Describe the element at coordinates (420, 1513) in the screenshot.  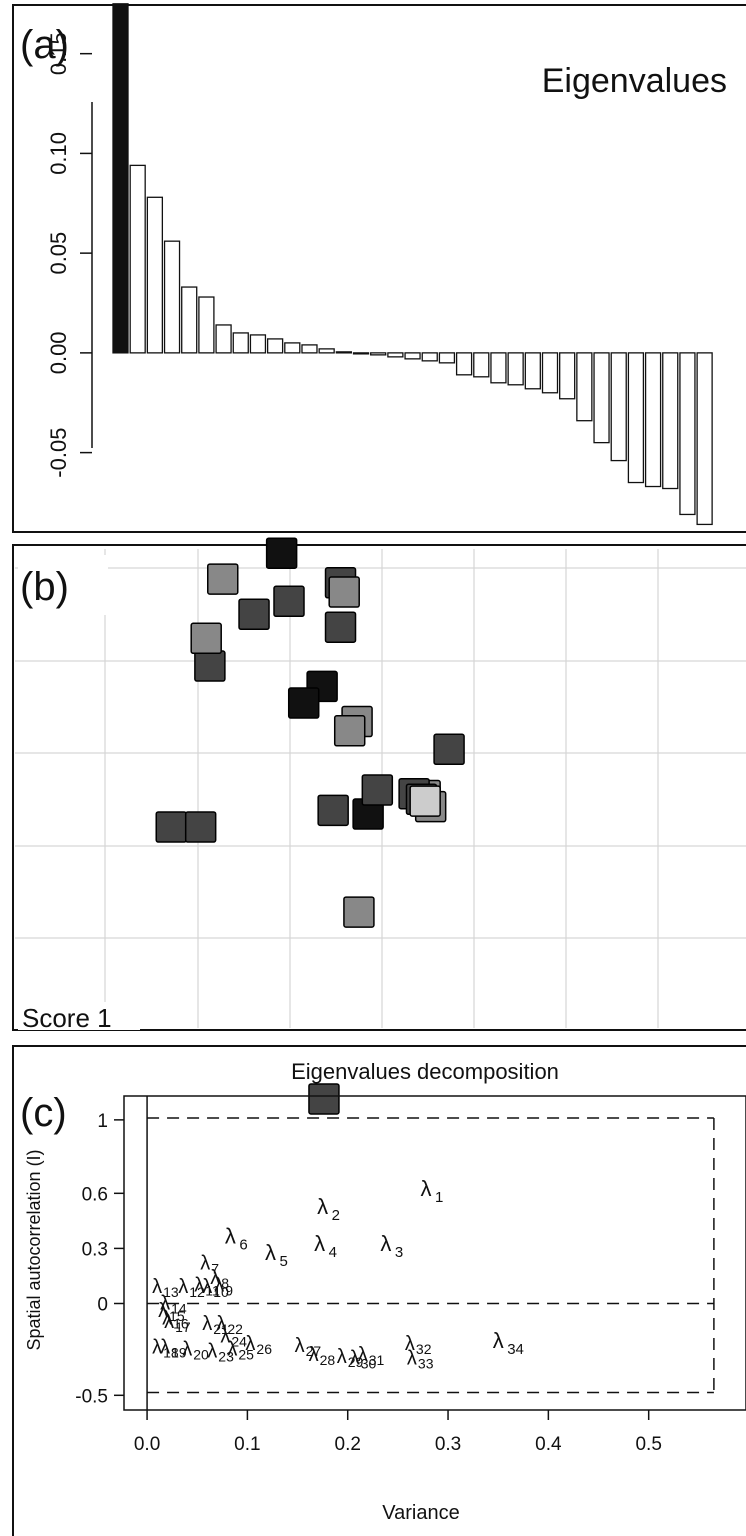
I see `panel-c-xlabel: Variance` at that location.